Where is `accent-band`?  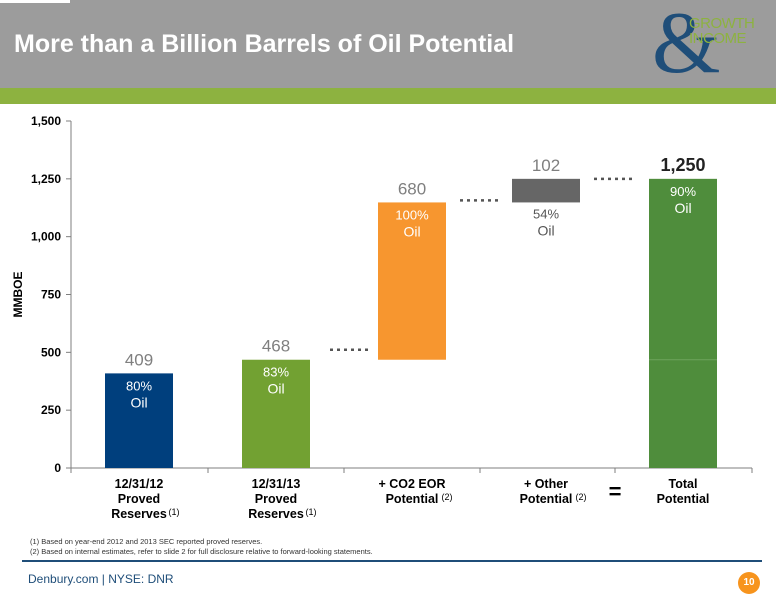 accent-band is located at coordinates (388, 96).